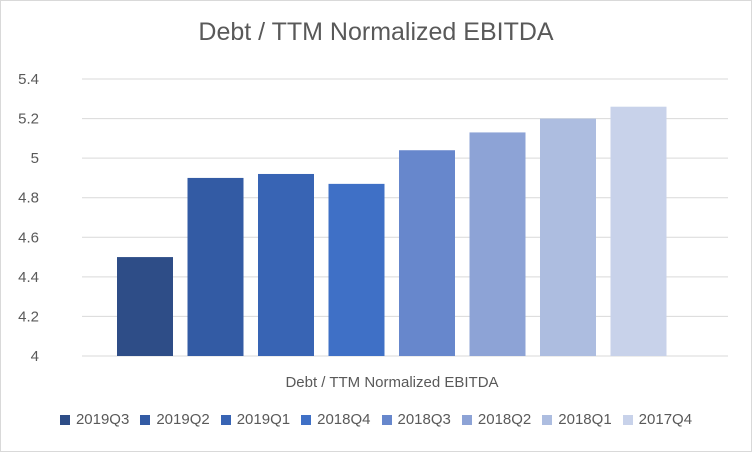  Describe the element at coordinates (28, 119) in the screenshot. I see `y-tick-label: 5.2` at that location.